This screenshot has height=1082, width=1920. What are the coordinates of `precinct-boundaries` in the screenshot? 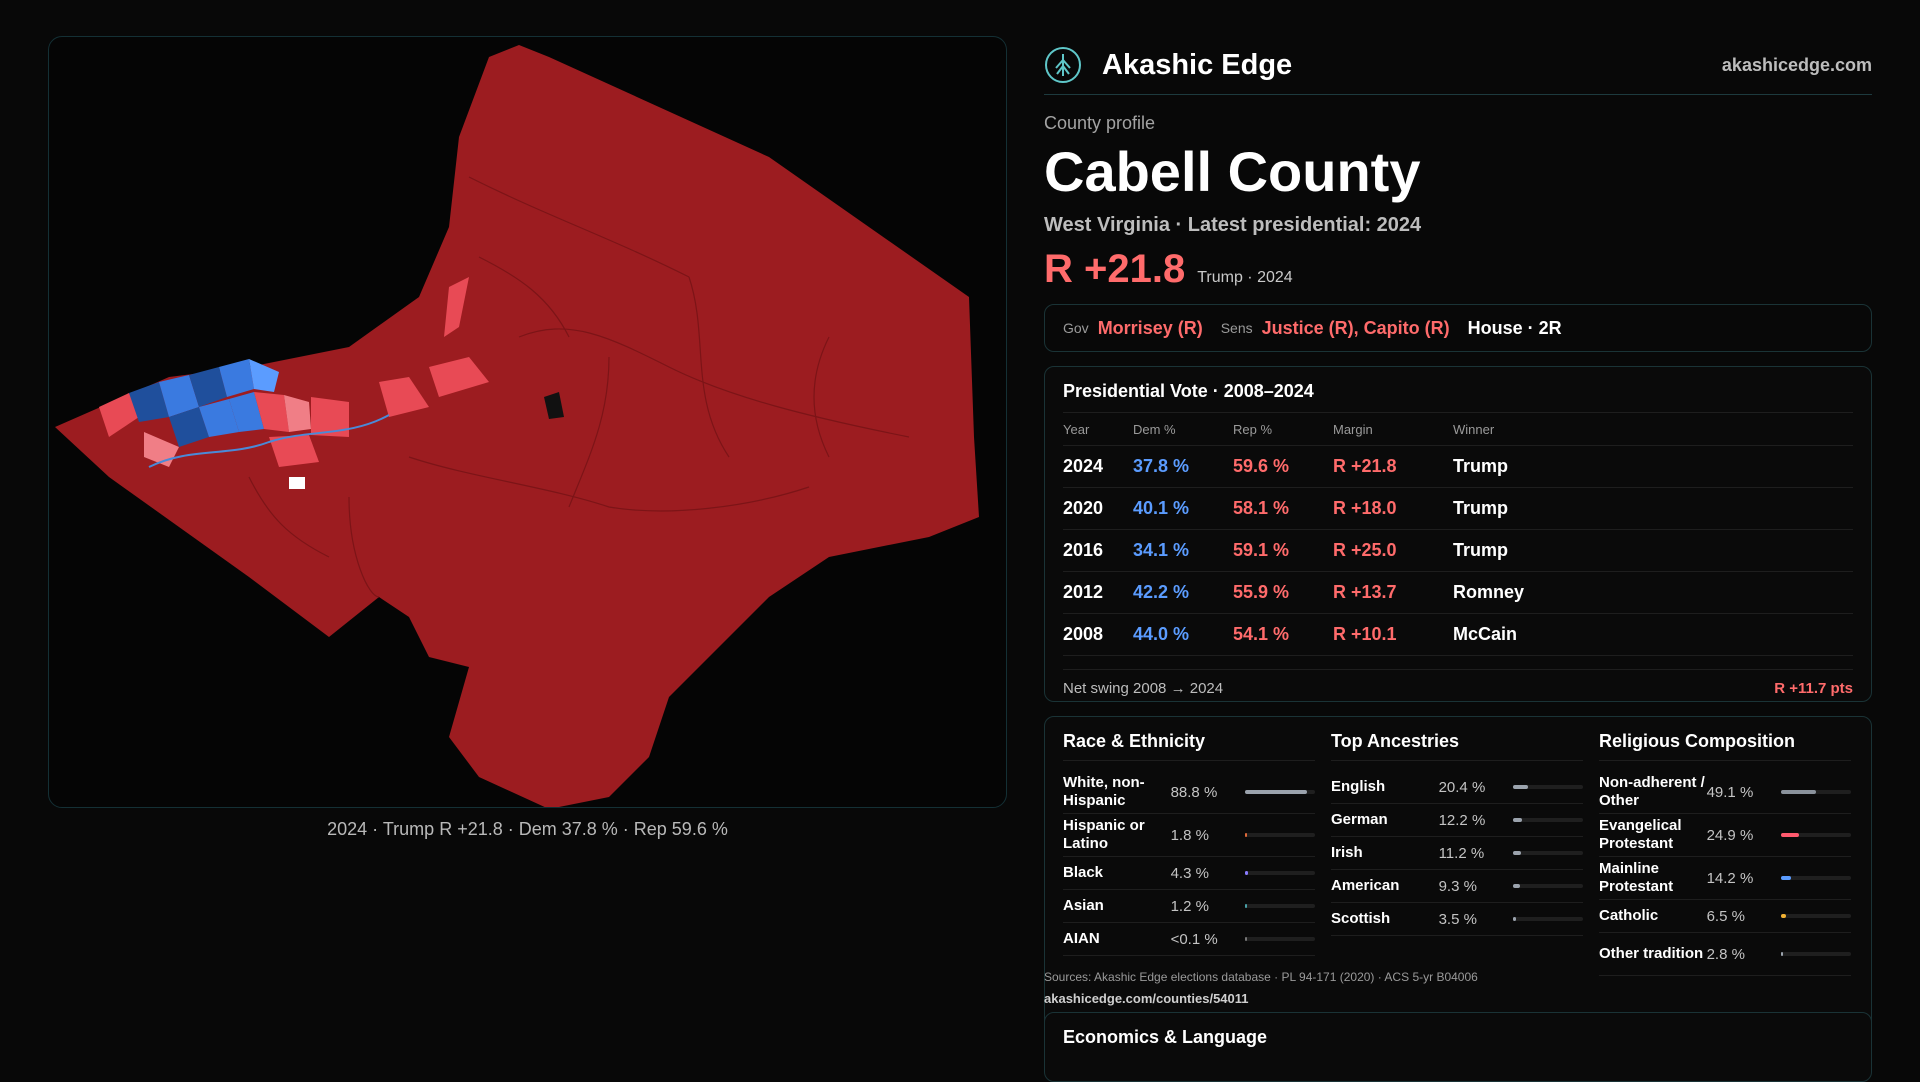 It's located at (579, 387).